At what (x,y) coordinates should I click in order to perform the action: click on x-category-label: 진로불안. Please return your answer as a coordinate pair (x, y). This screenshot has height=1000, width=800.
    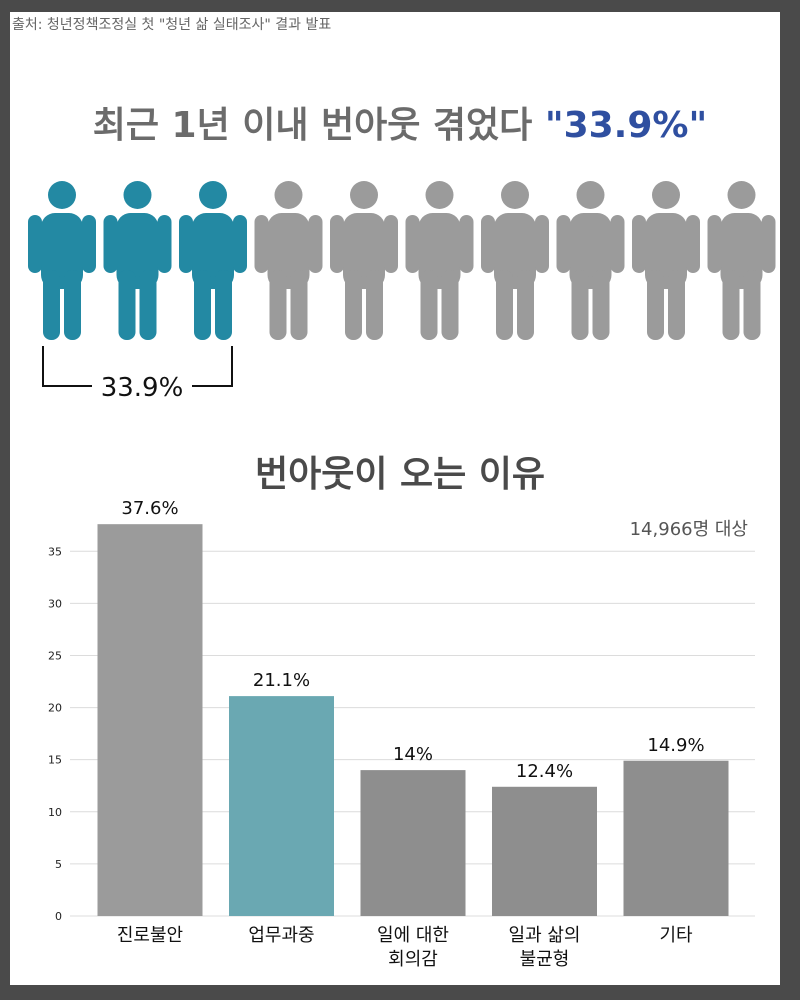
    Looking at the image, I should click on (150, 936).